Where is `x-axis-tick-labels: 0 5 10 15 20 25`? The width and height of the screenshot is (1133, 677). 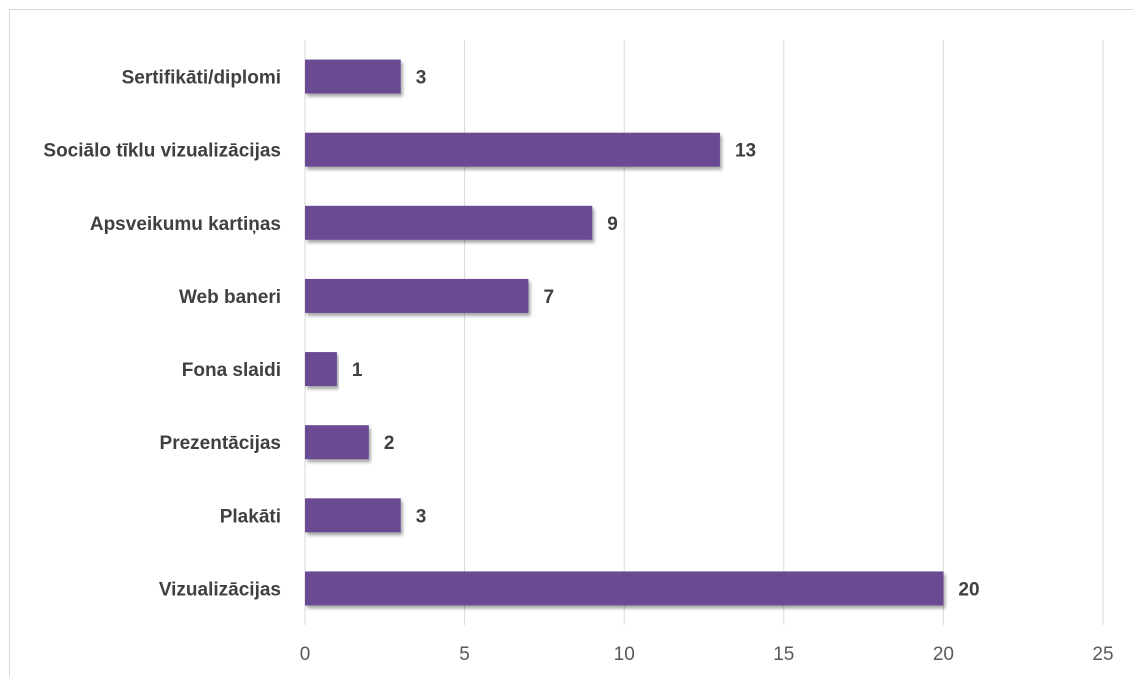
x-axis-tick-labels: 0 5 10 15 20 25 is located at coordinates (707, 654).